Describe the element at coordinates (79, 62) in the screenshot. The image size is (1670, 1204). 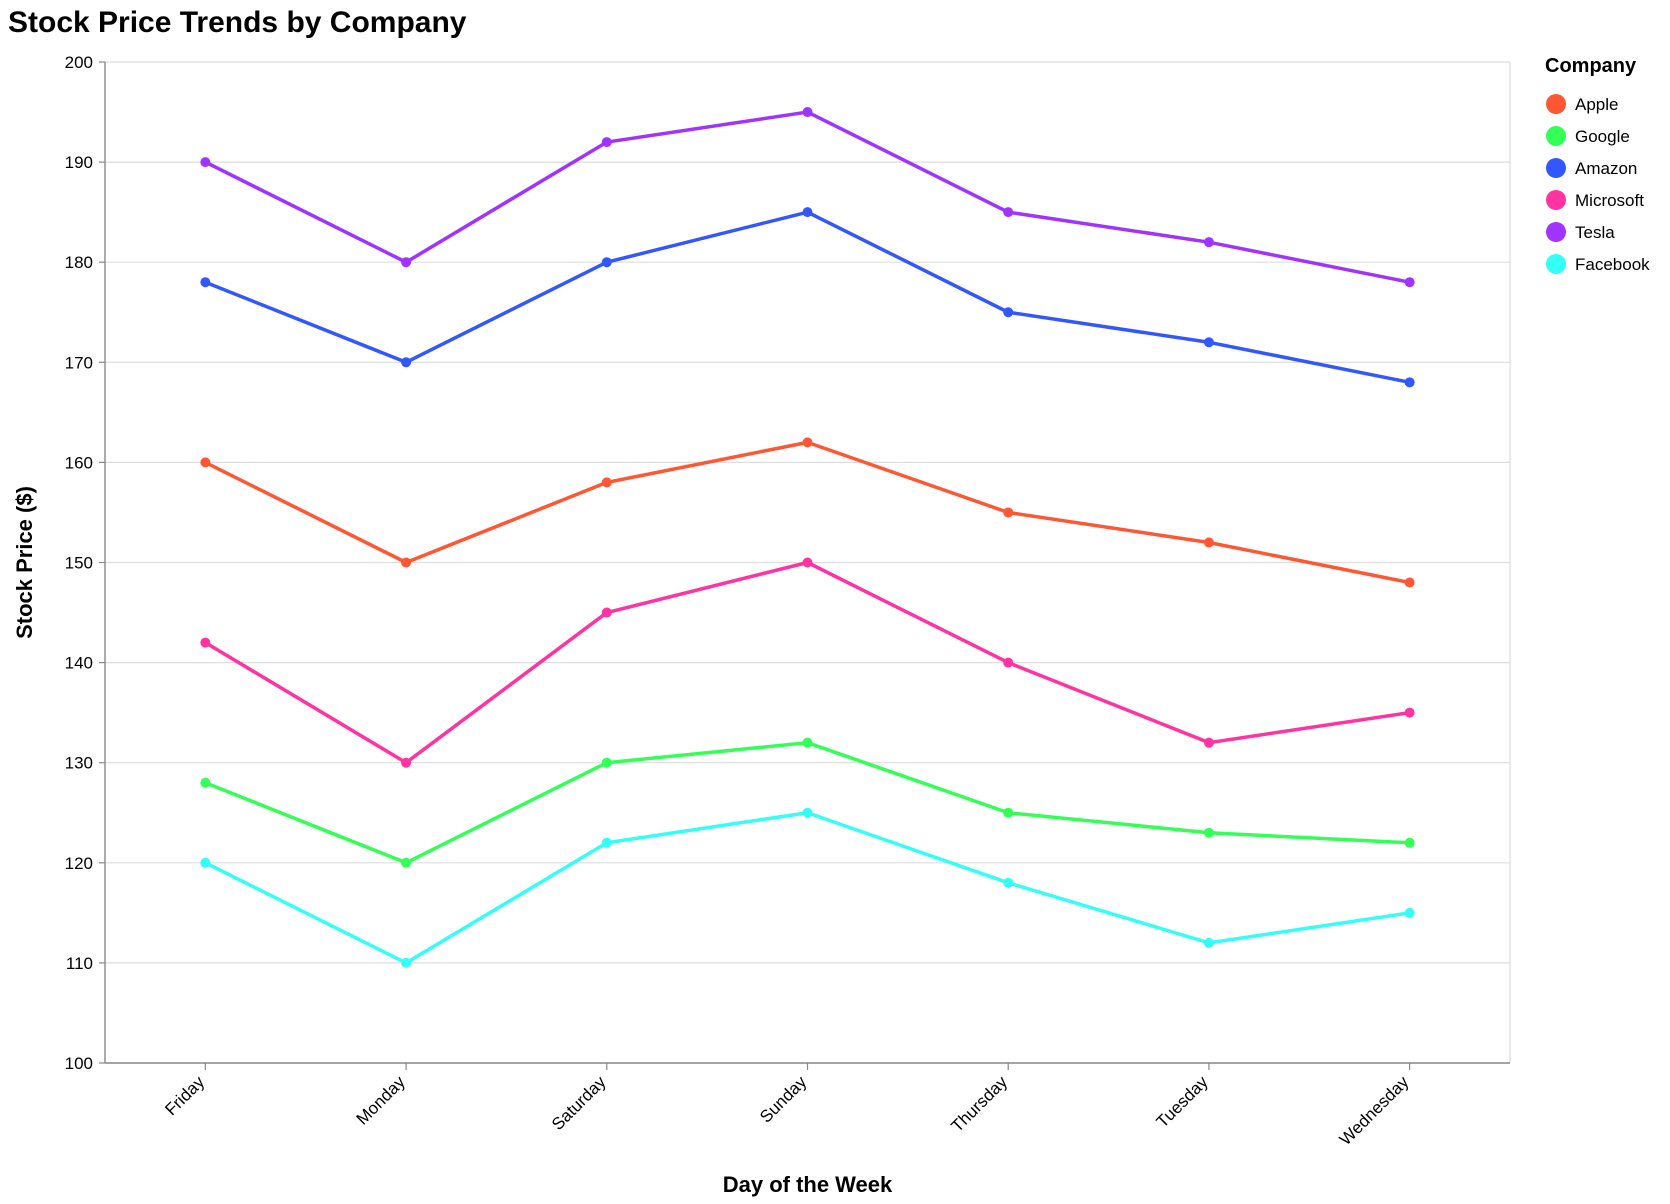
I see `y-tick-label: 200` at that location.